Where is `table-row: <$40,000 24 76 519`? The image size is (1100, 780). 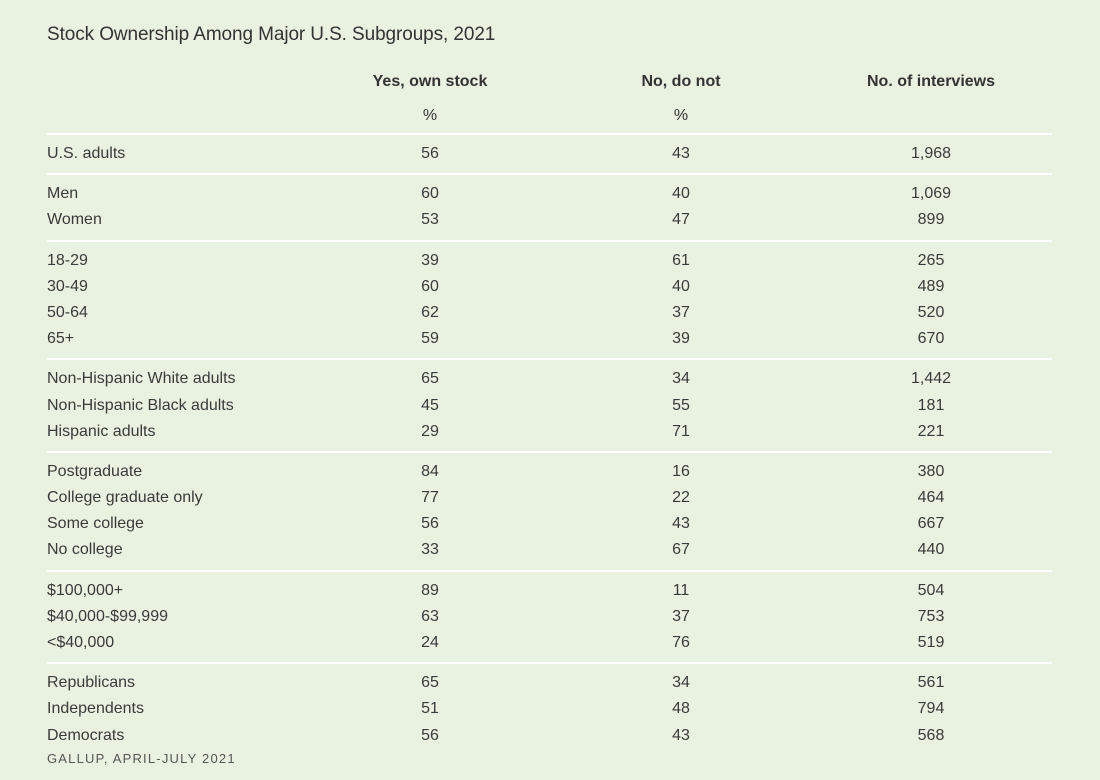
table-row: <$40,000 24 76 519 is located at coordinates (549, 643).